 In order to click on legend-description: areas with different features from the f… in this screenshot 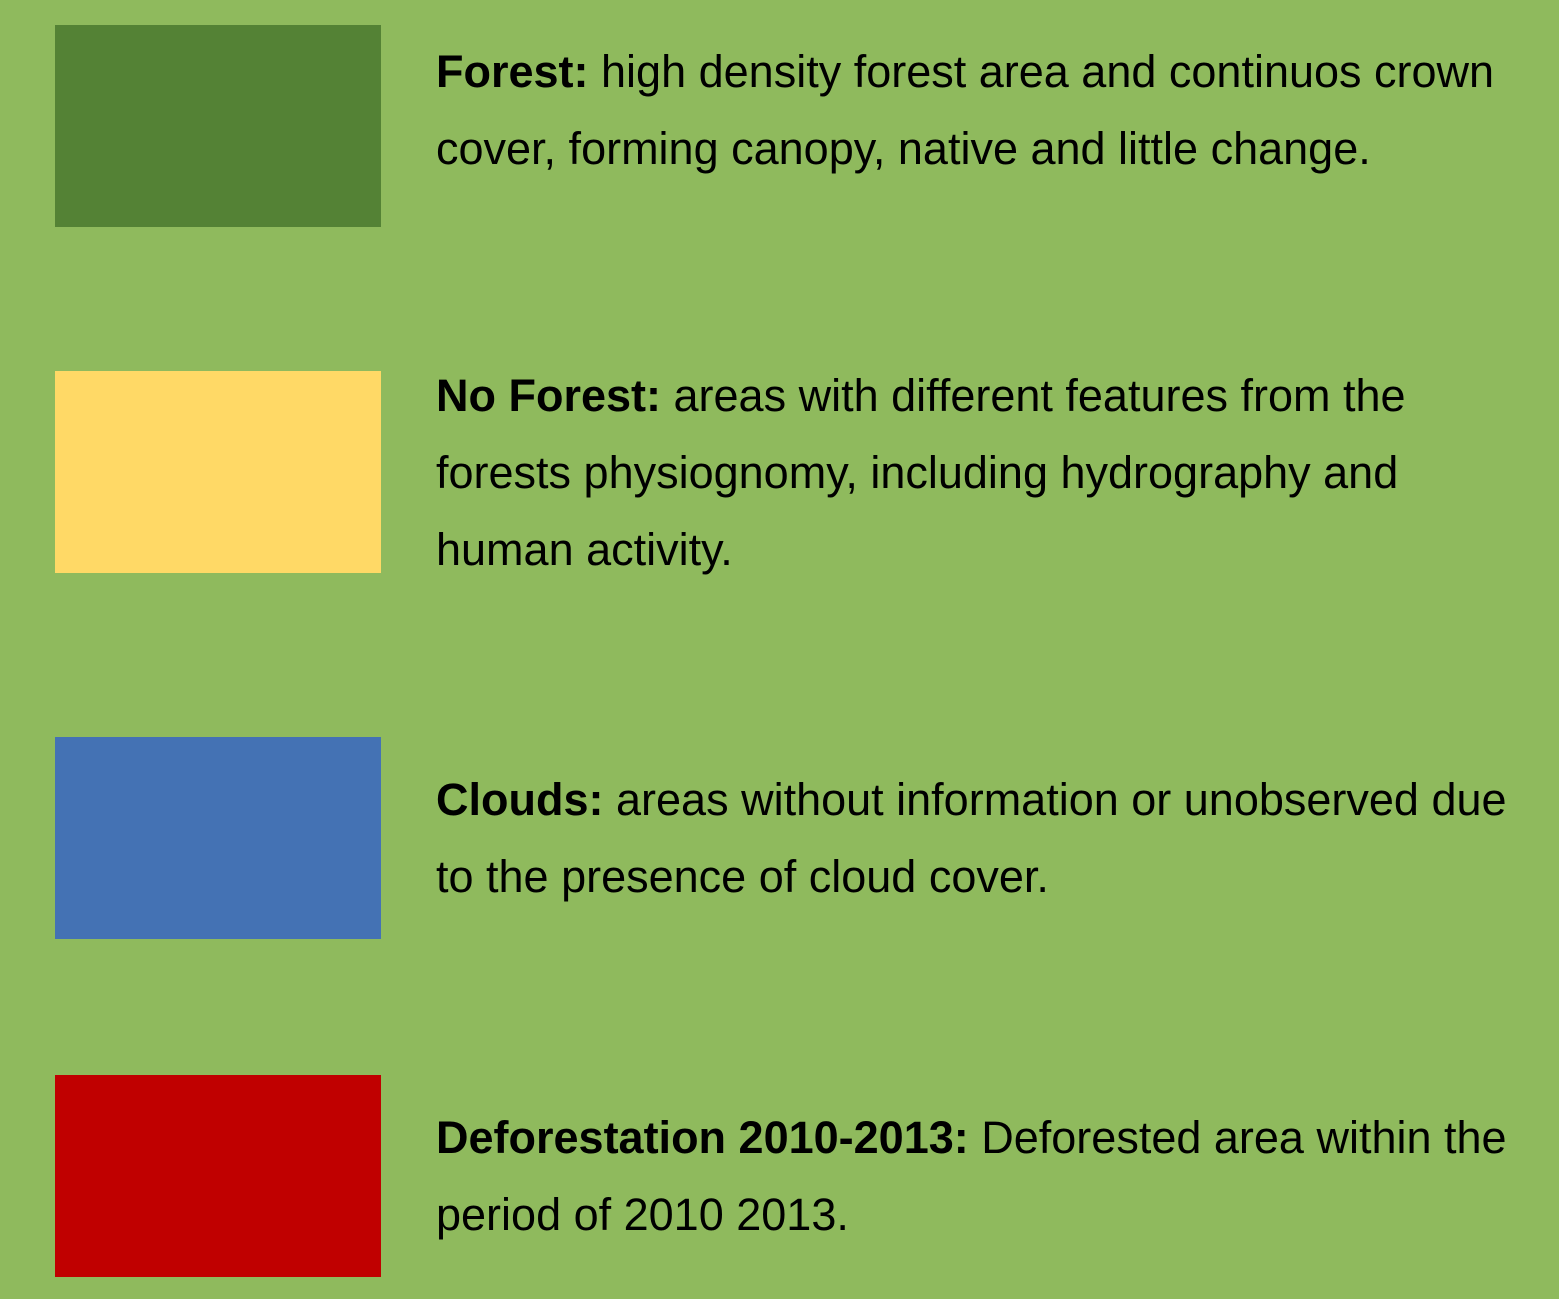, I will do `click(921, 472)`.